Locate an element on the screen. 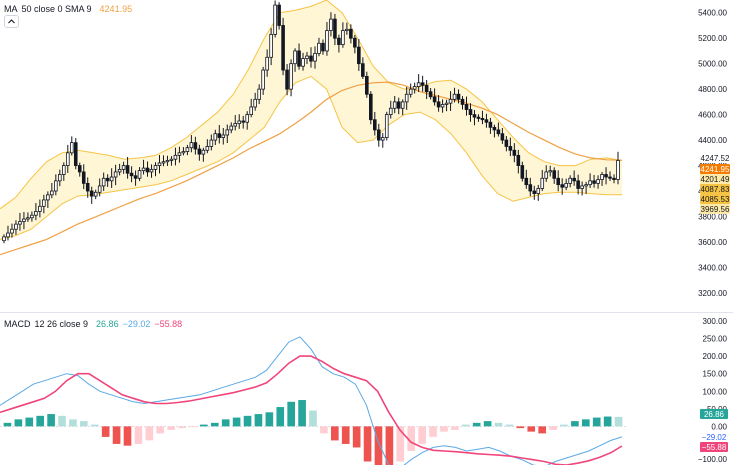 This screenshot has width=733, height=470. macd-tick-label: 300.00 is located at coordinates (715, 321).